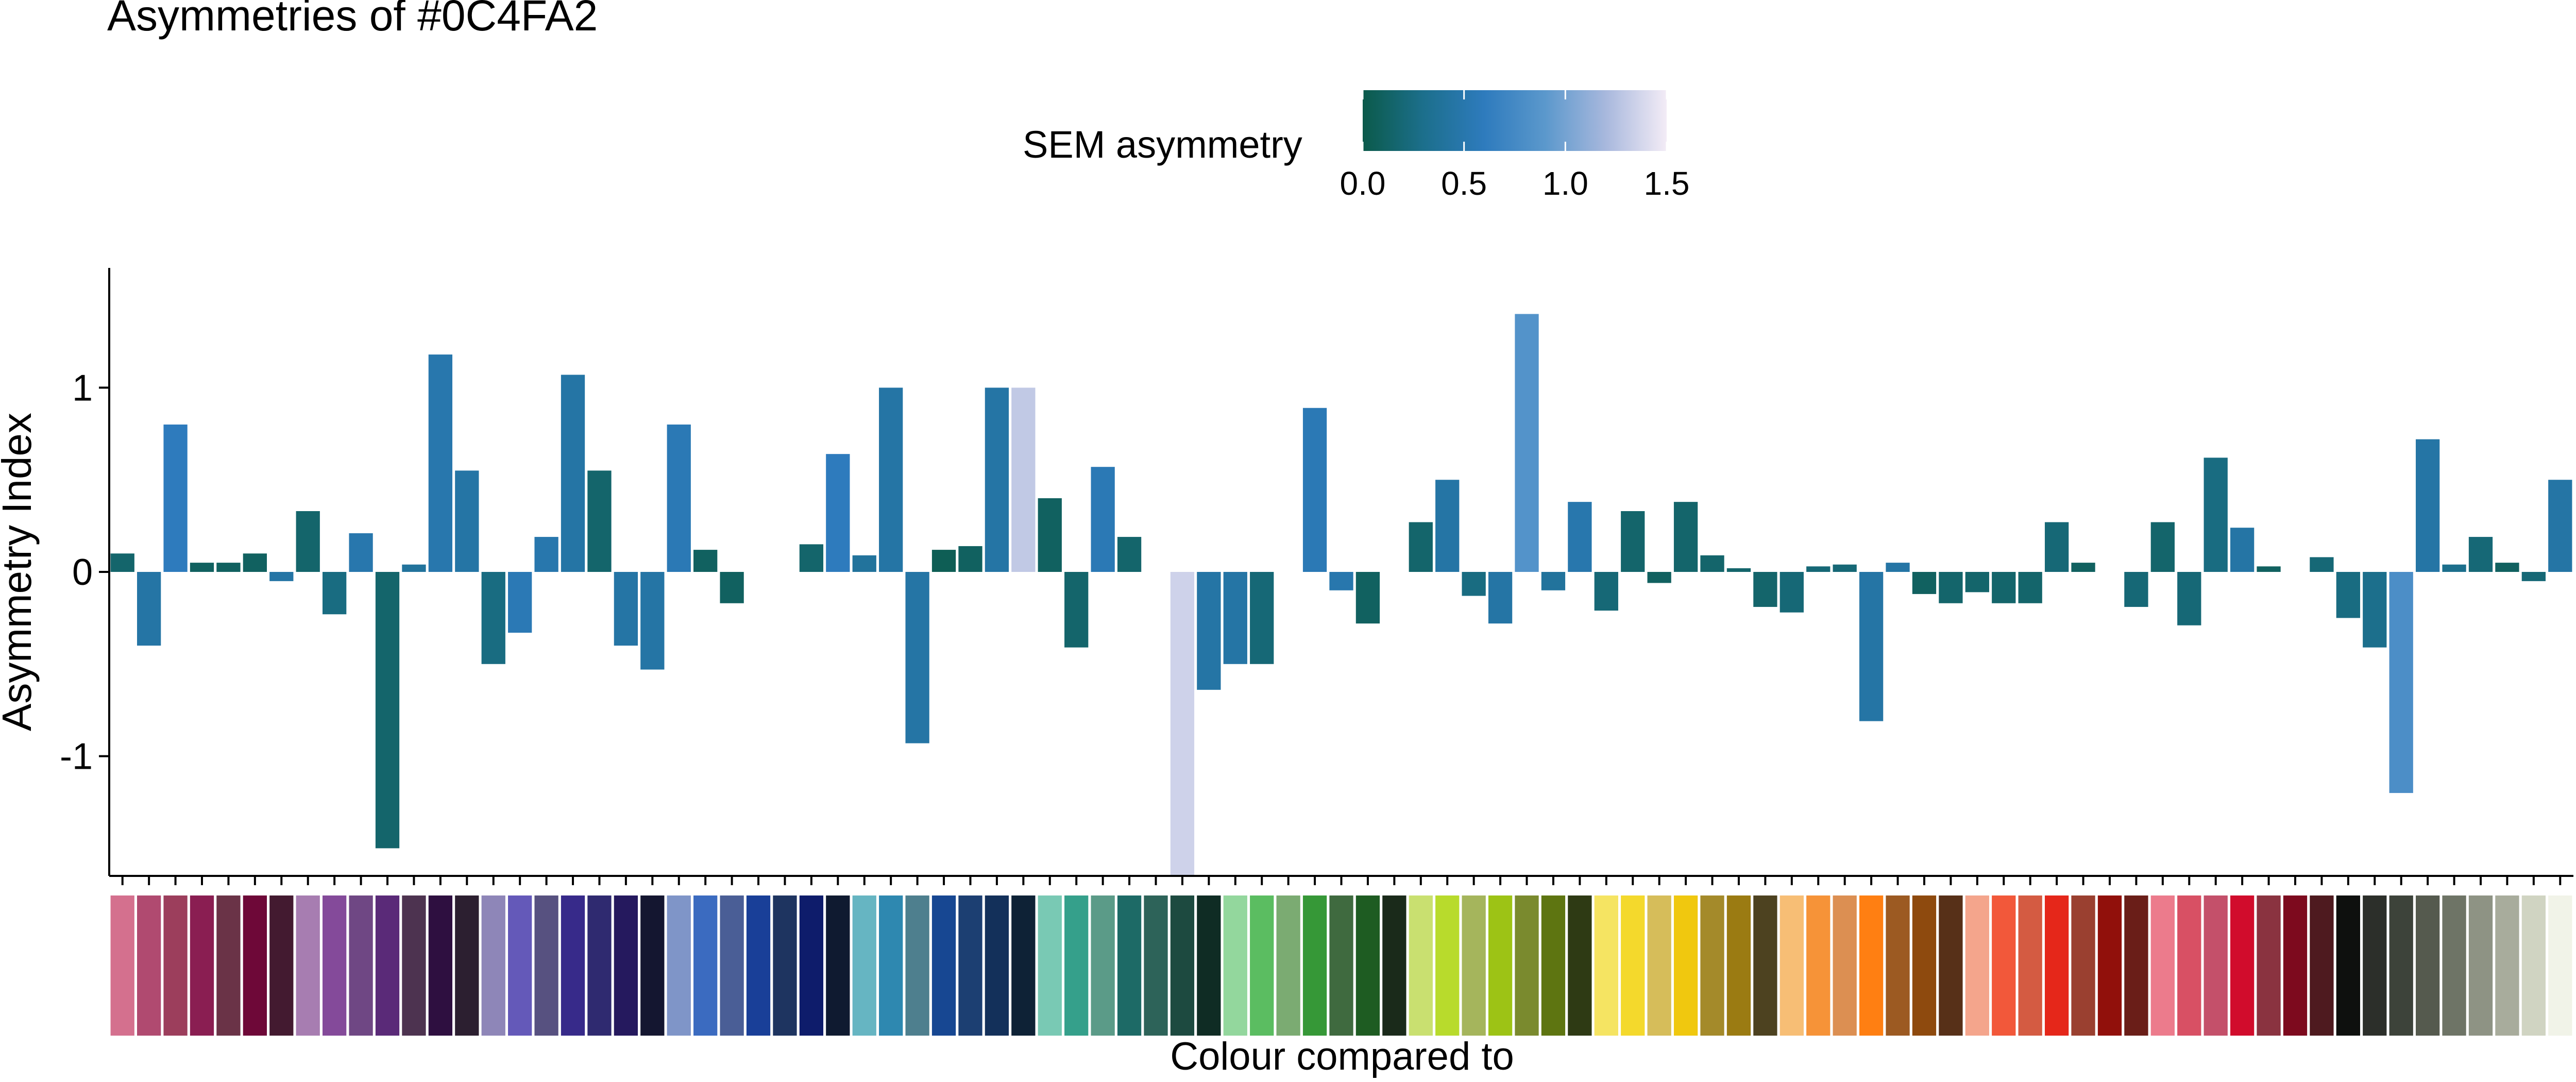  What do you see at coordinates (1667, 183) in the screenshot?
I see `legend-tick-label: 1.5` at bounding box center [1667, 183].